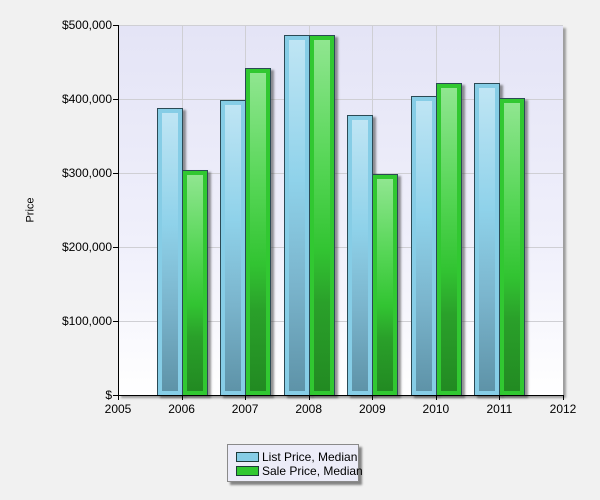 The height and width of the screenshot is (500, 600). I want to click on bar-list-price-2009, so click(360, 255).